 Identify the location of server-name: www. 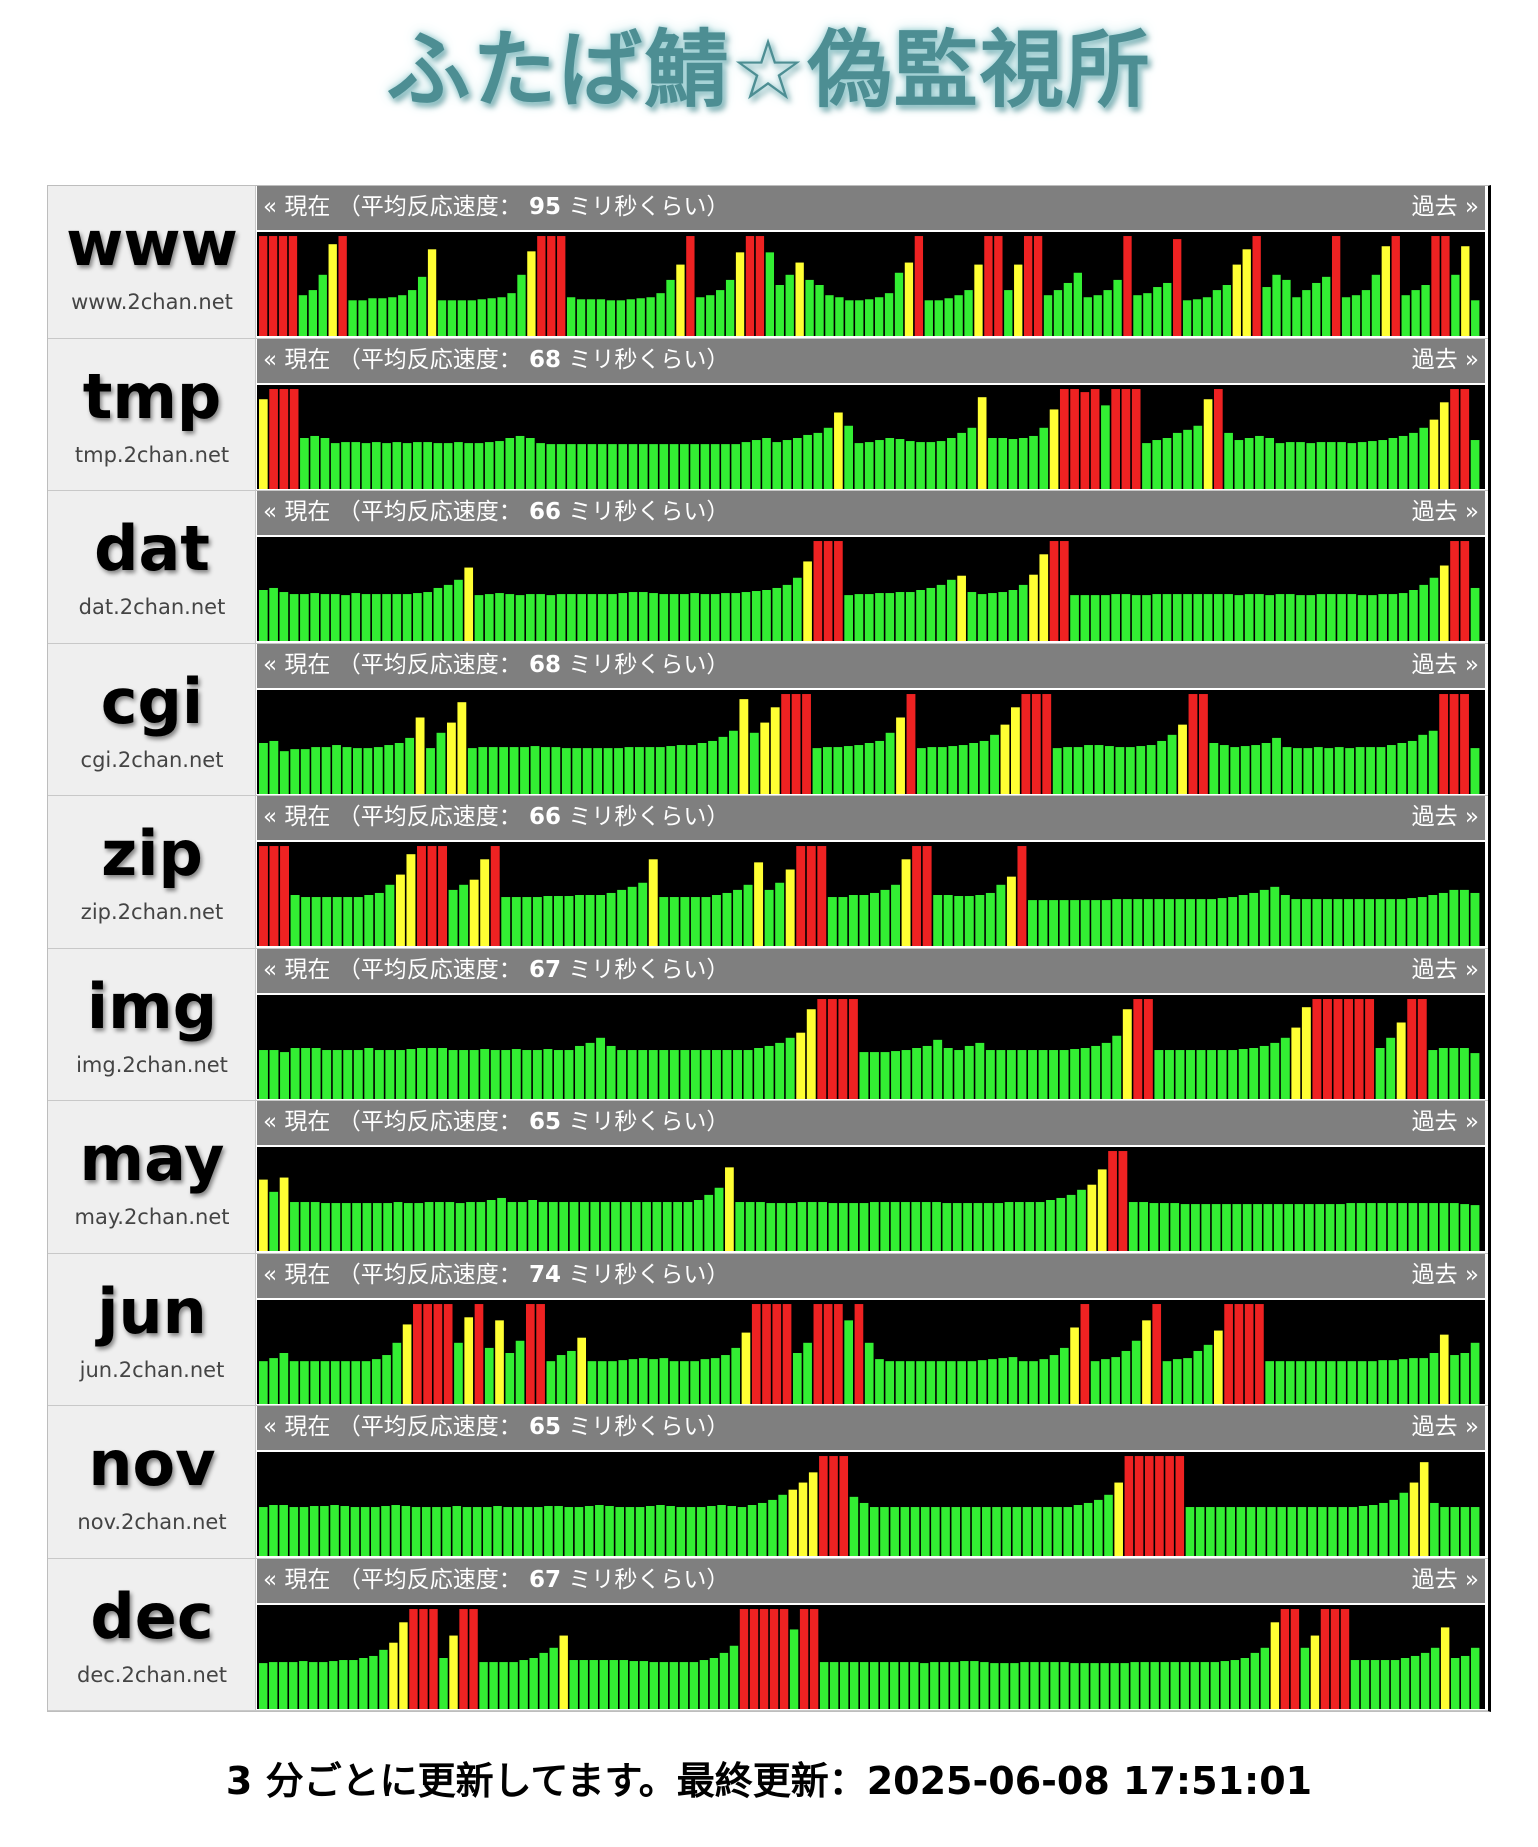
(152, 243).